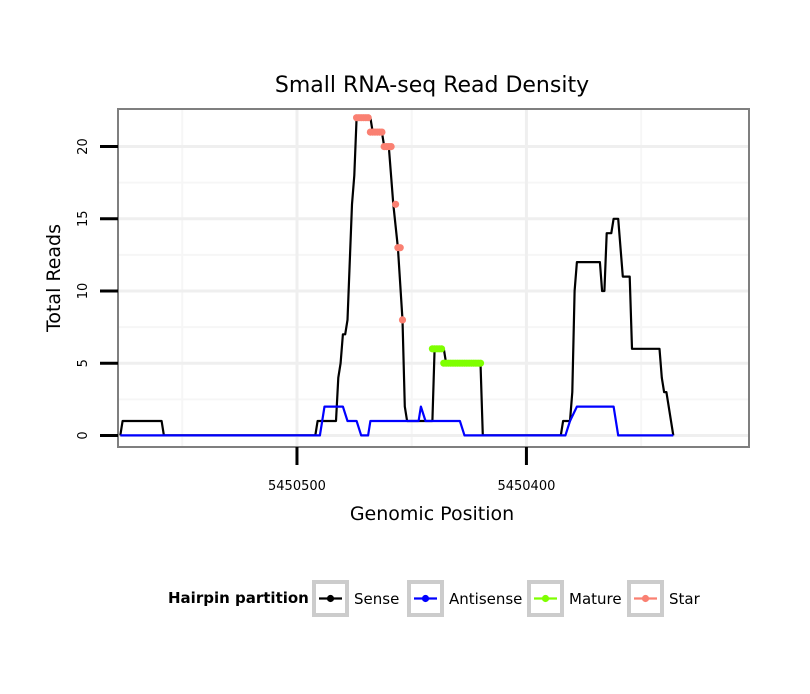  I want to click on y-tick-label: 15, so click(83, 219).